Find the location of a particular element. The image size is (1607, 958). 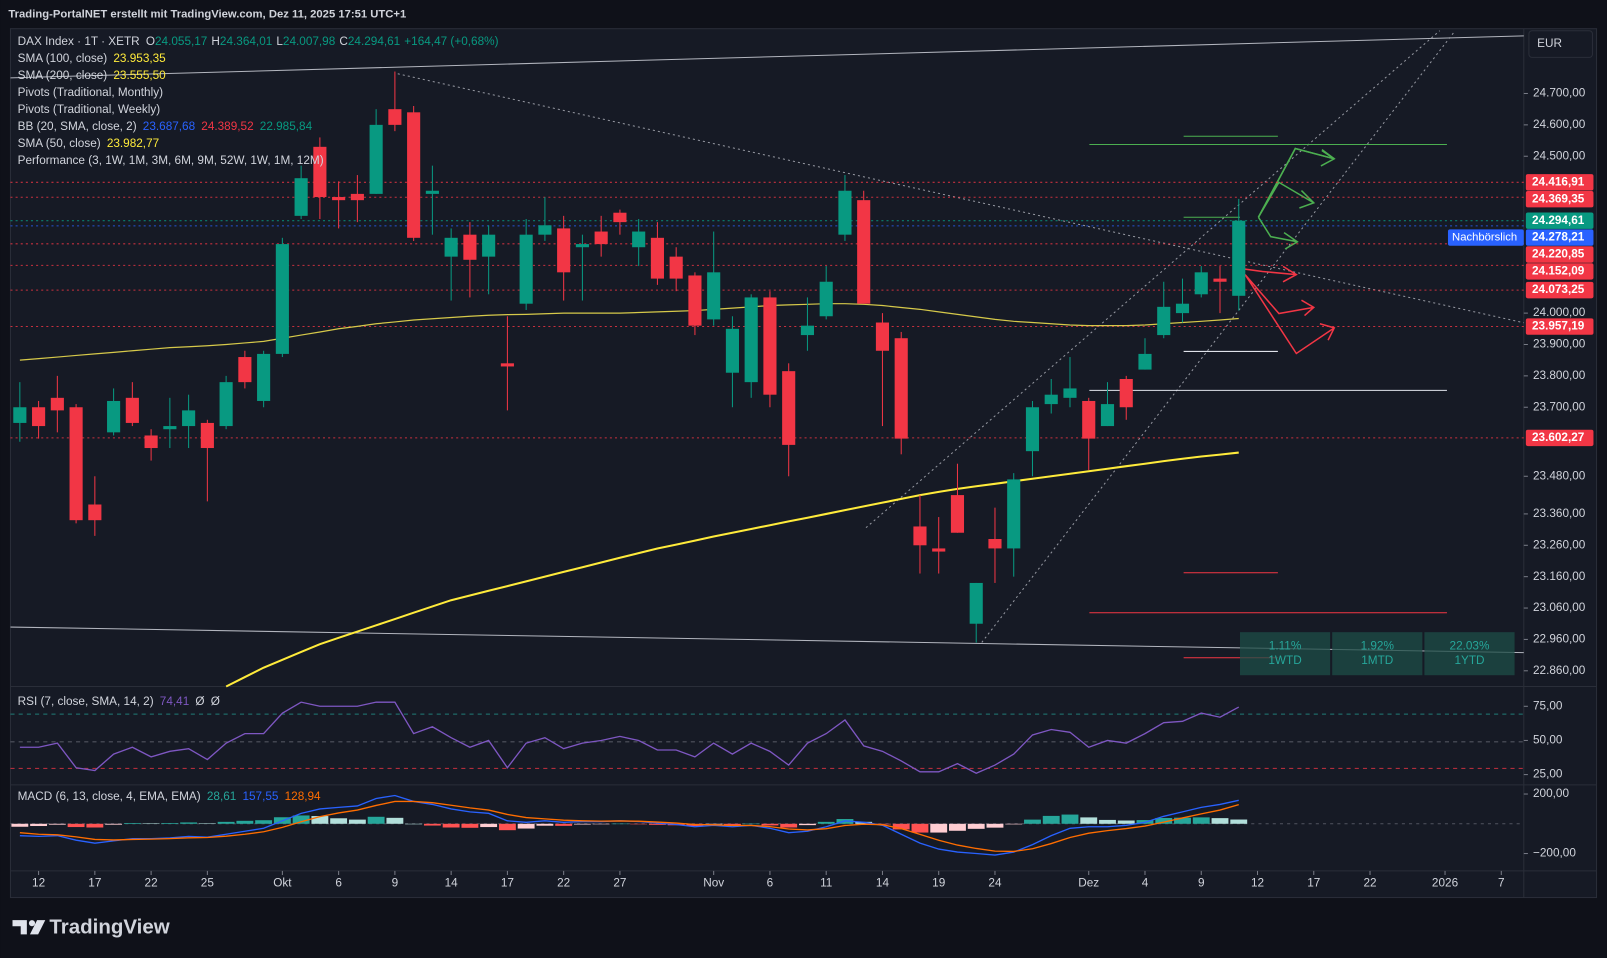

x-tick-label: 27 is located at coordinates (619, 882).